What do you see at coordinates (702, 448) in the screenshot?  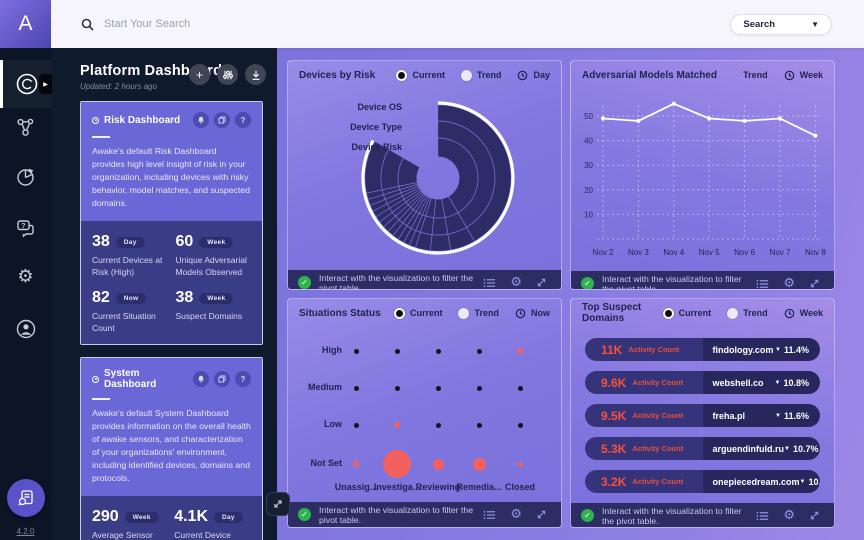 I see `suspect-domain-row: 5.3K Activity Count arguendinfuld.ru ▼ 10.7%` at bounding box center [702, 448].